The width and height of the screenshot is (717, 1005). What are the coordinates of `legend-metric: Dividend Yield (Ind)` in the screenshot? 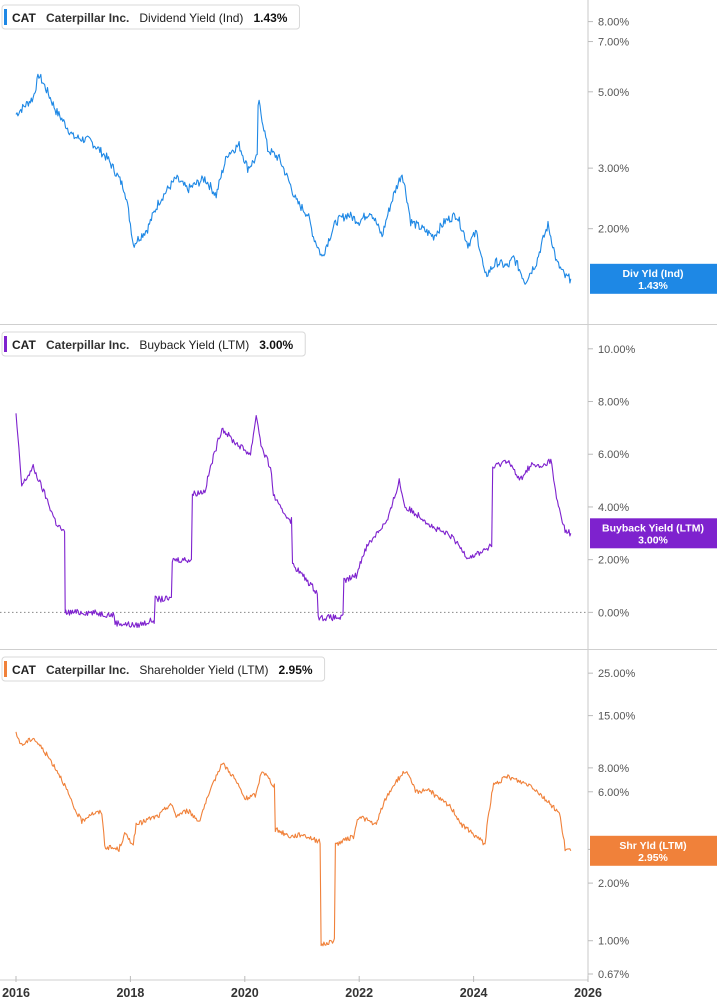 It's located at (191, 18).